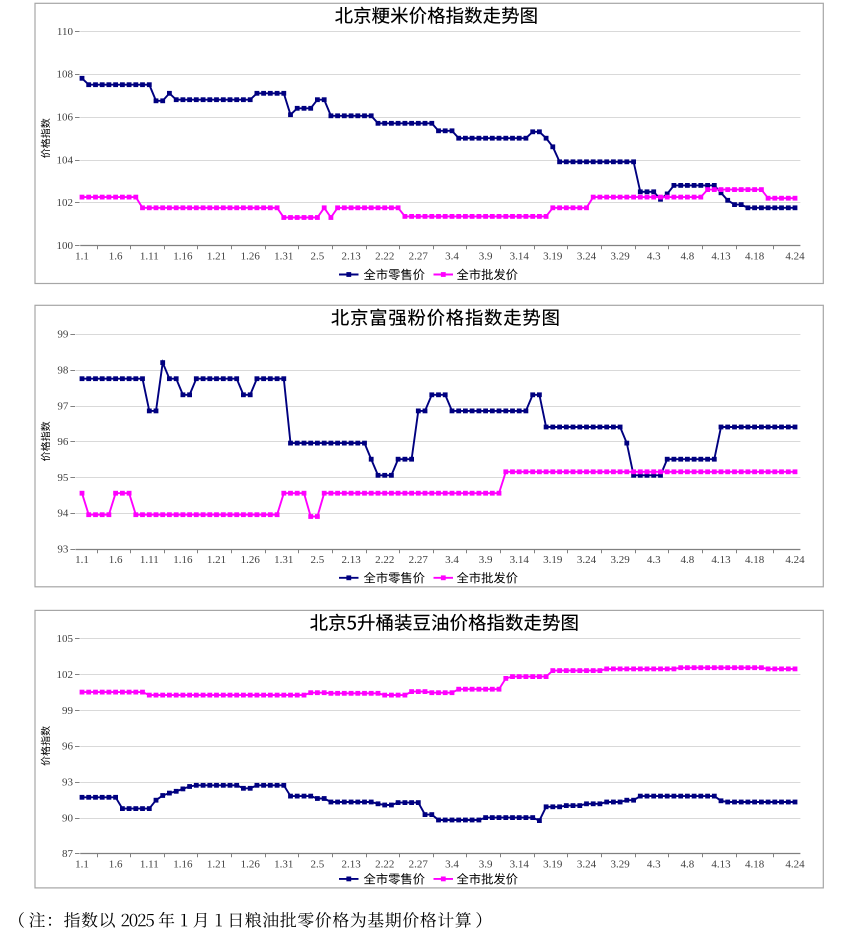 The width and height of the screenshot is (850, 945). I want to click on svg-text: 106, so click(65, 118).